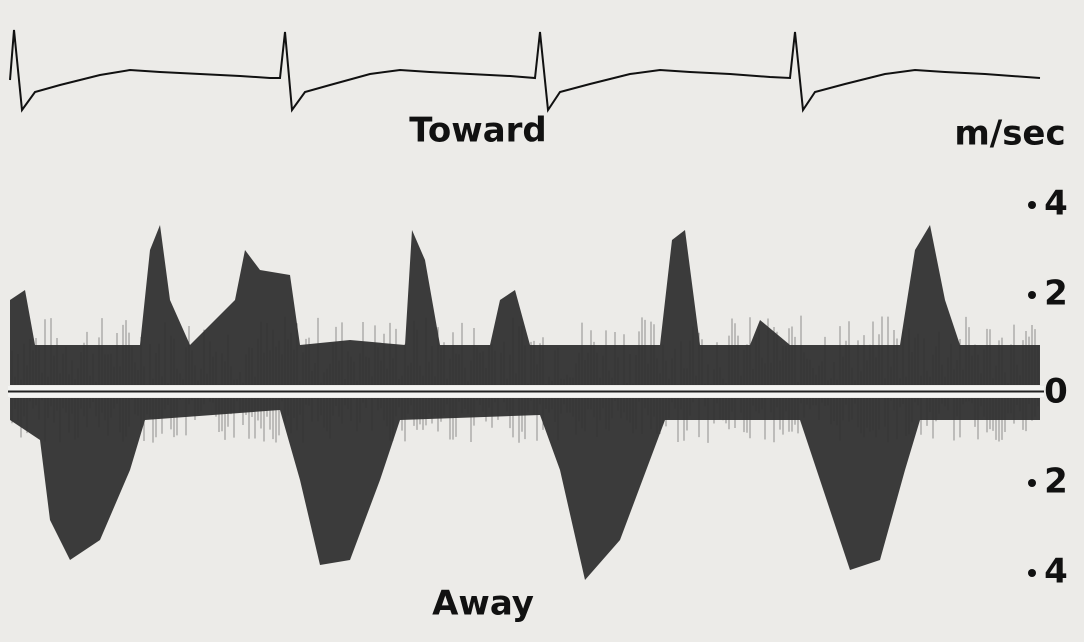 Image resolution: width=1084 pixels, height=642 pixels. Describe the element at coordinates (525, 71) in the screenshot. I see `ecg-trace` at that location.